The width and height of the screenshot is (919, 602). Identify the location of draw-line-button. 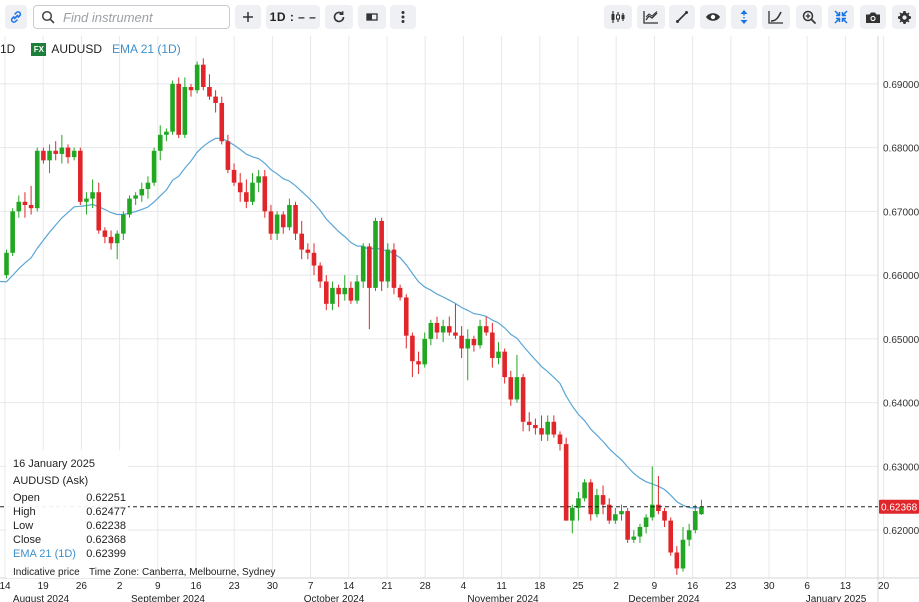
(682, 17).